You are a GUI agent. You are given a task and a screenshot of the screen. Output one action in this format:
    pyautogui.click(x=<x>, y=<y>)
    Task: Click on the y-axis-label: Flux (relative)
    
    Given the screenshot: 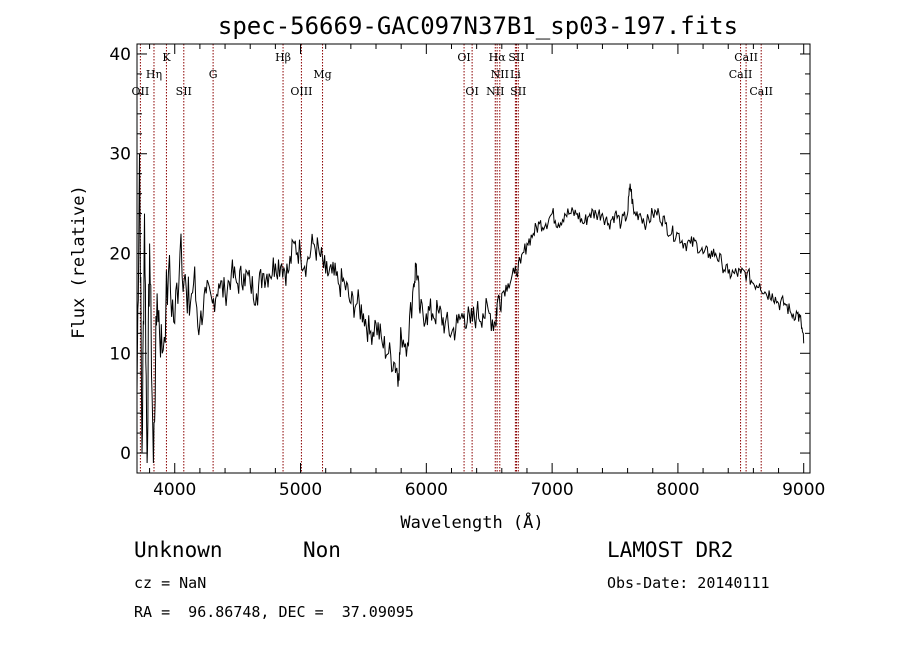 What is the action you would take?
    pyautogui.click(x=79, y=262)
    